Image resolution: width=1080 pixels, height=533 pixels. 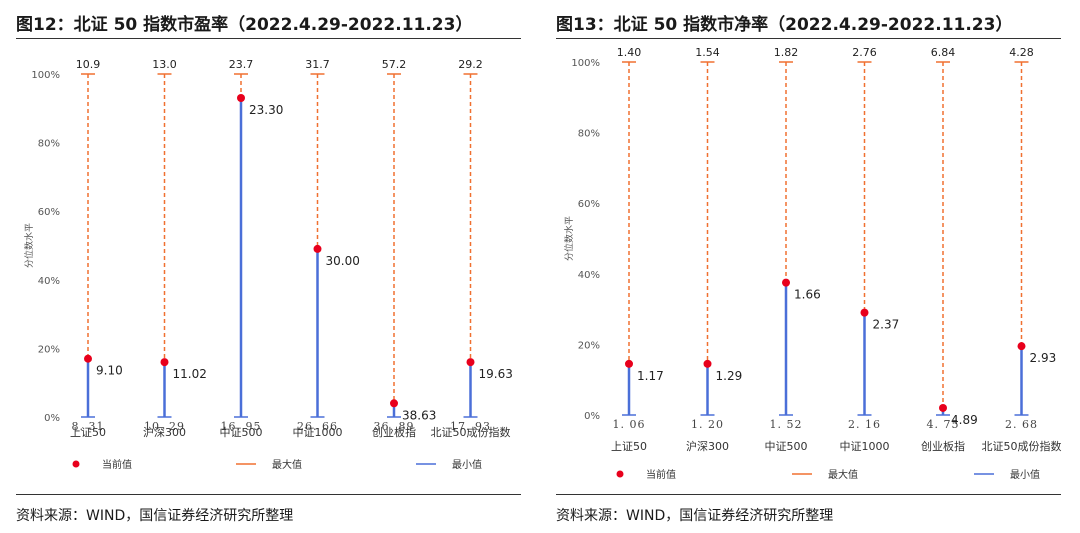 I want to click on current-value-label: 38.63, so click(x=419, y=415).